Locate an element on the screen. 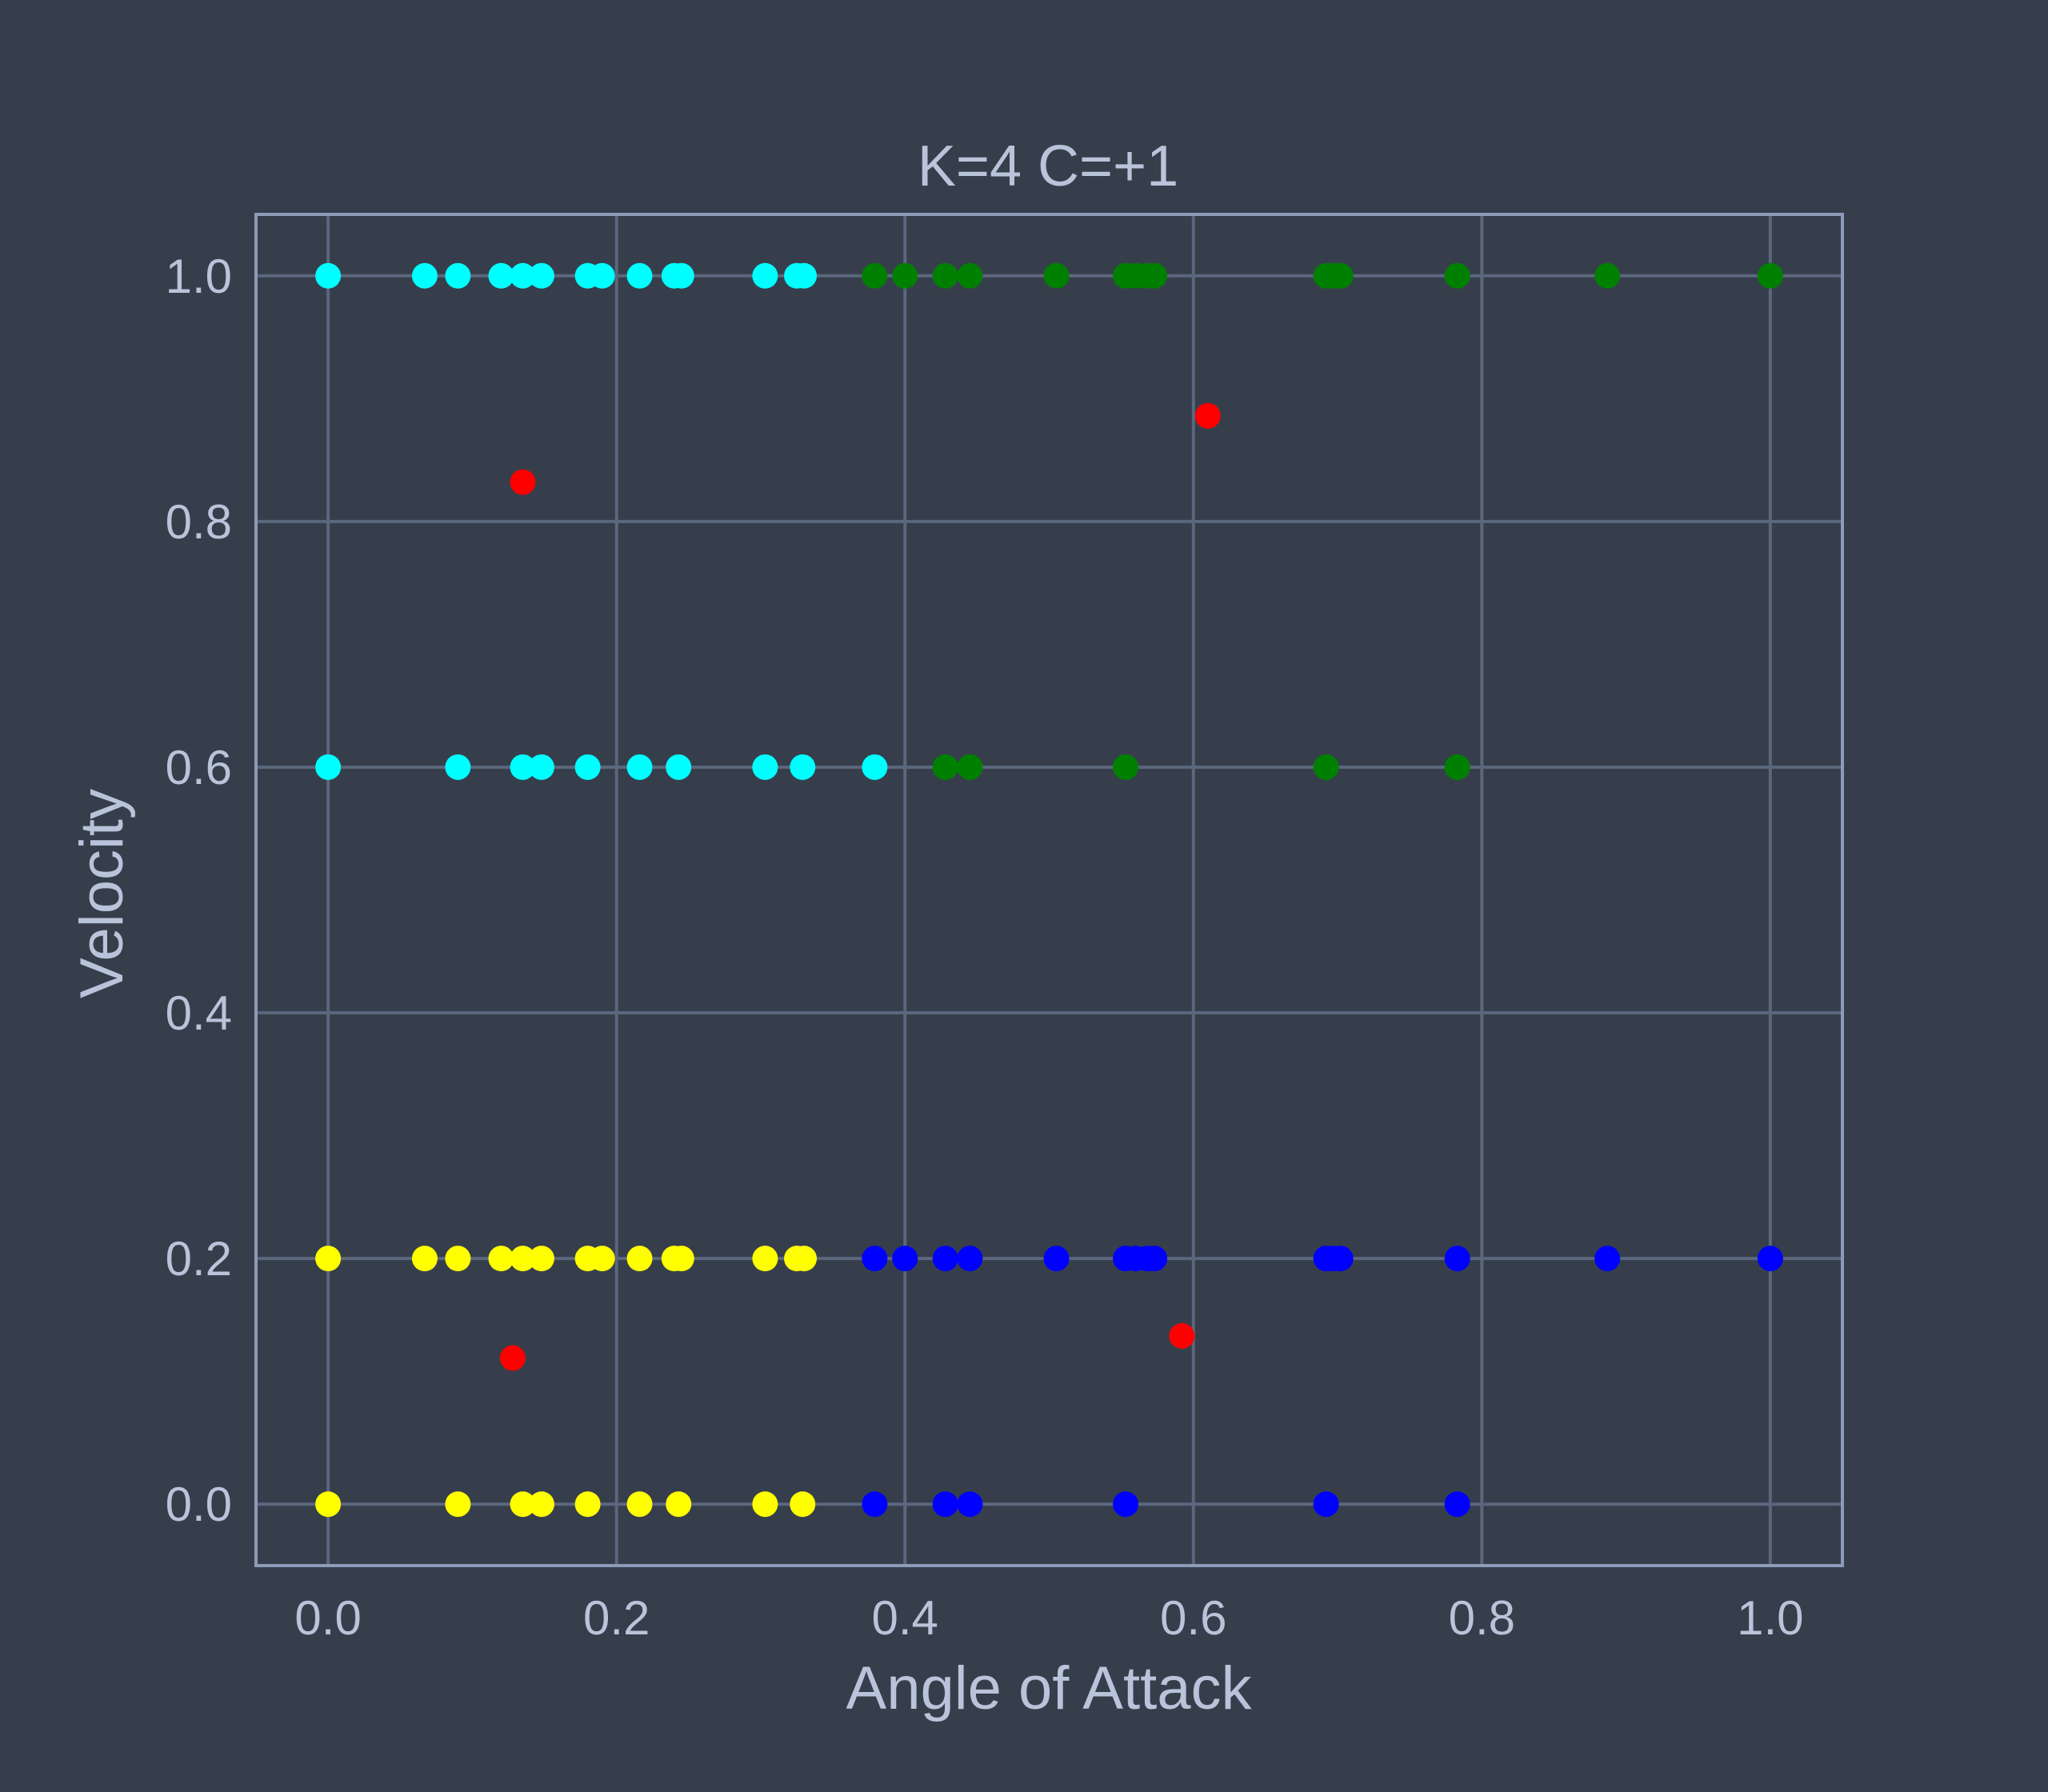 The image size is (2048, 1792). y-tick-label: 0.2 is located at coordinates (199, 1259).